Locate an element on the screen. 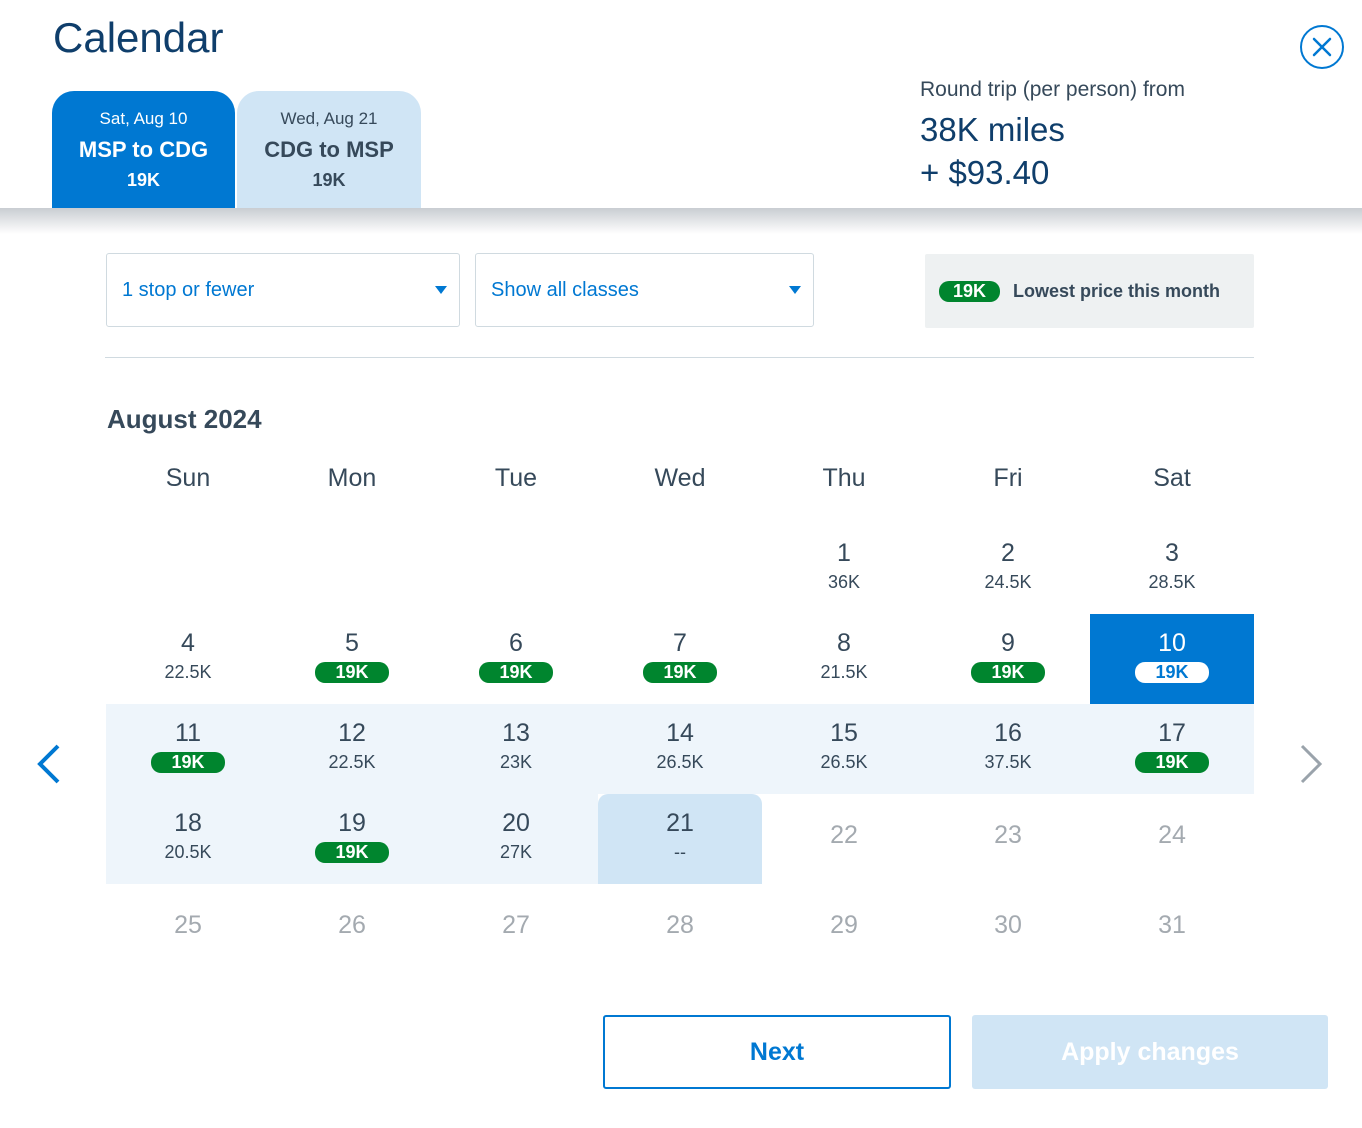 The height and width of the screenshot is (1128, 1362). weekday-header: Sat is located at coordinates (1172, 478).